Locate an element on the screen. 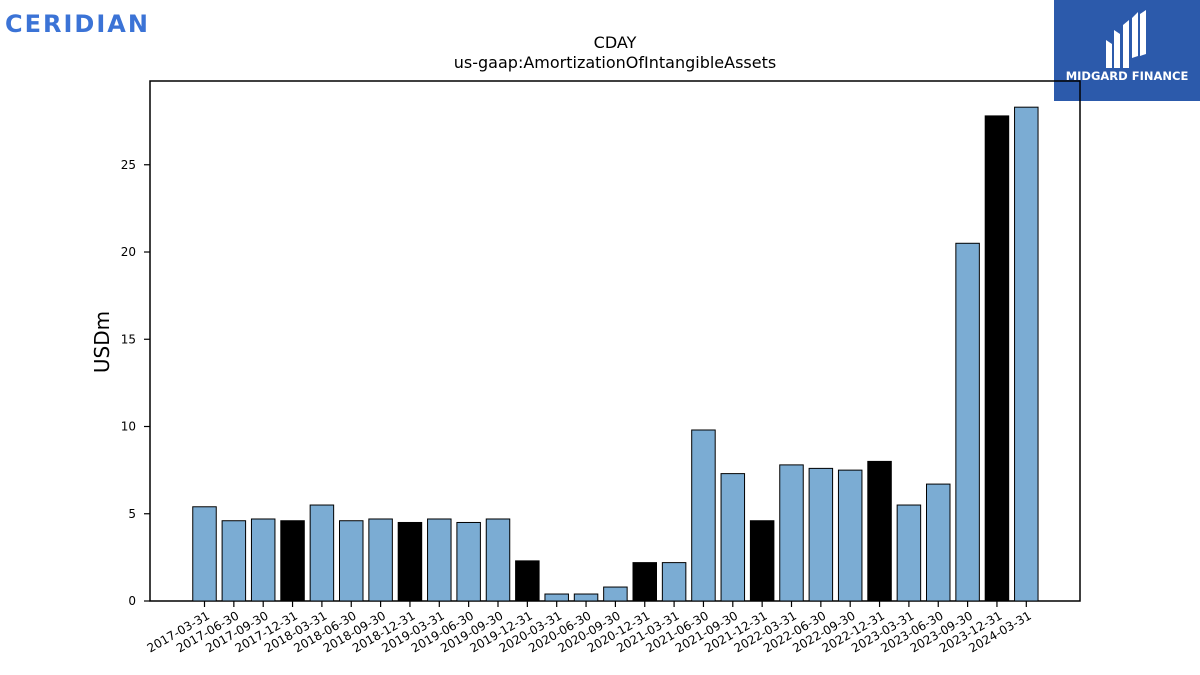 The width and height of the screenshot is (1200, 675). chart-subtitle: us-gaap:AmortizationOfIntangibleAssets is located at coordinates (615, 62).